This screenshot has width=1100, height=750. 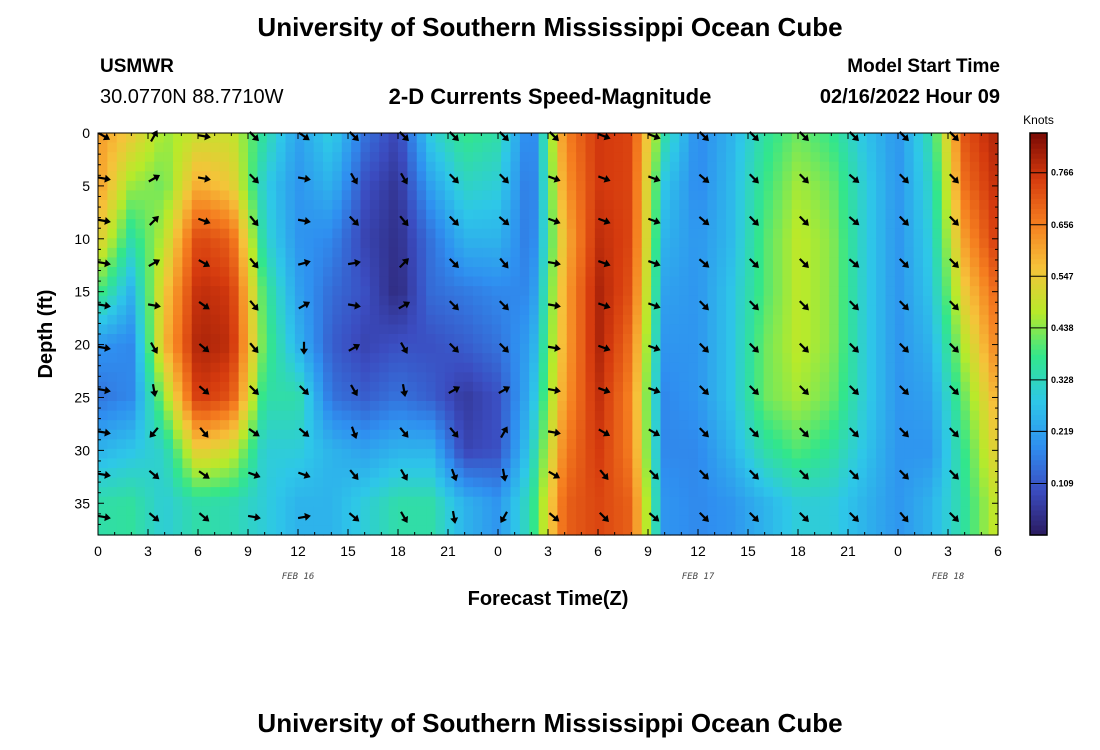 I want to click on current-arrow, so click(x=104, y=263).